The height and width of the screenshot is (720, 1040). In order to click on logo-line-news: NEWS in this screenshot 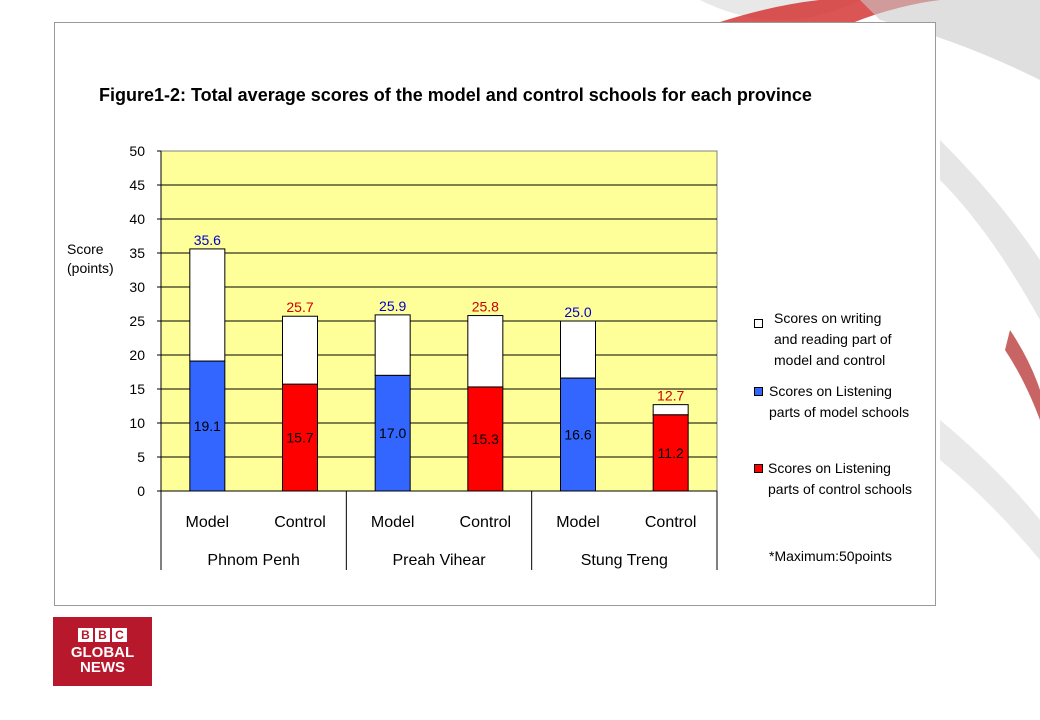, I will do `click(102, 667)`.